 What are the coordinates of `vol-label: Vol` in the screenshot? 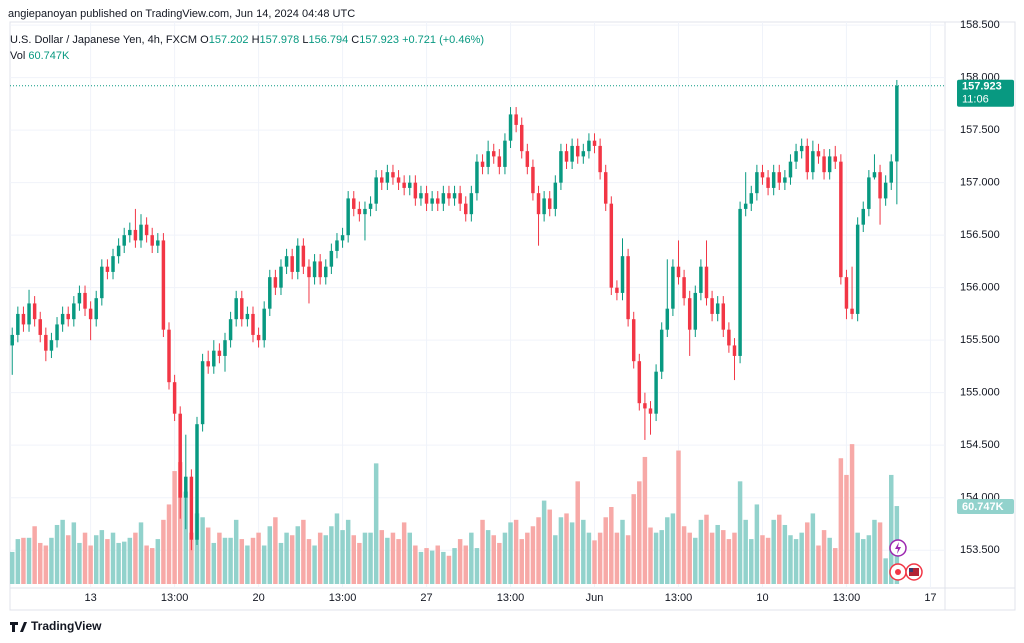 It's located at (18, 56).